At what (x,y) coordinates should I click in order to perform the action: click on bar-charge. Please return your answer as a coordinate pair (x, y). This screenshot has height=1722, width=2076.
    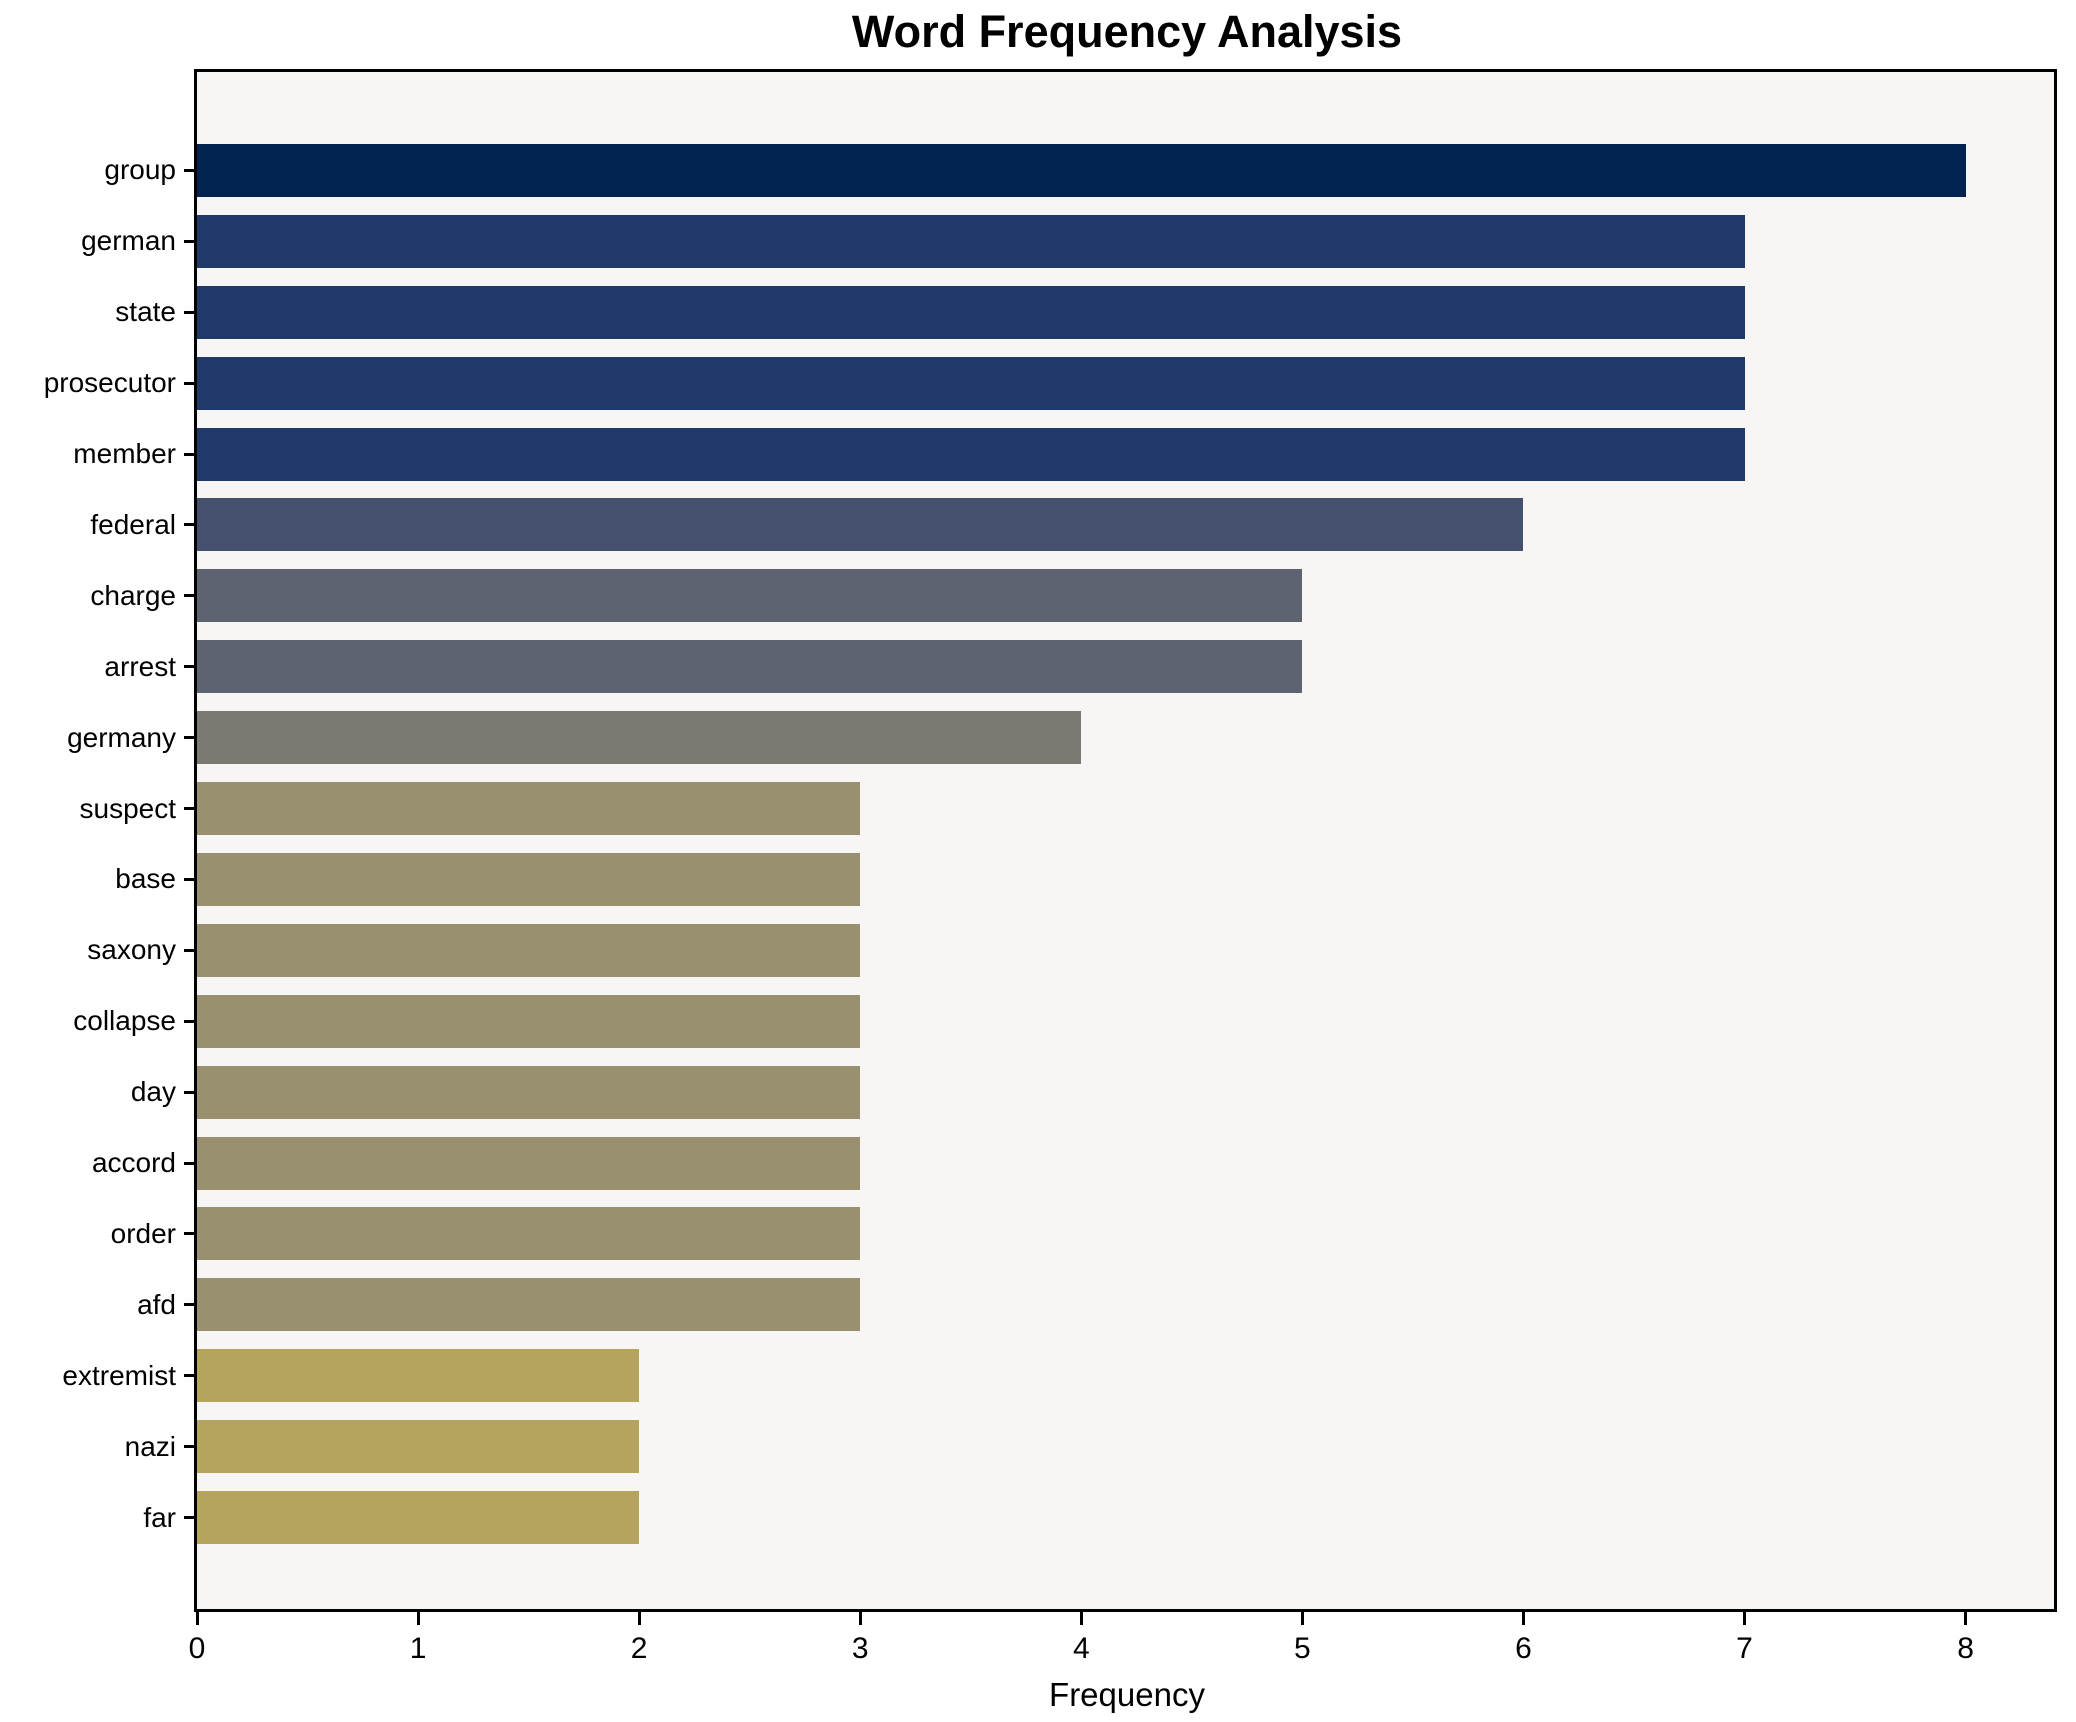
    Looking at the image, I should click on (750, 596).